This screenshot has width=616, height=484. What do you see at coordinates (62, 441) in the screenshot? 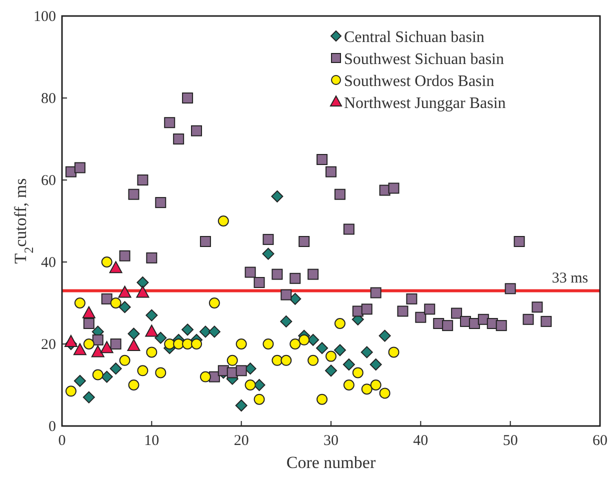
I see `x-tick-label: 0` at bounding box center [62, 441].